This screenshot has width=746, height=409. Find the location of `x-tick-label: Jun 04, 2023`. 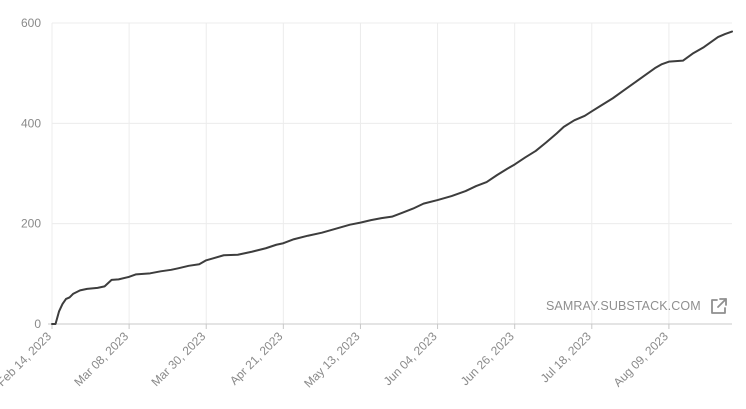

x-tick-label: Jun 04, 2023 is located at coordinates (410, 358).